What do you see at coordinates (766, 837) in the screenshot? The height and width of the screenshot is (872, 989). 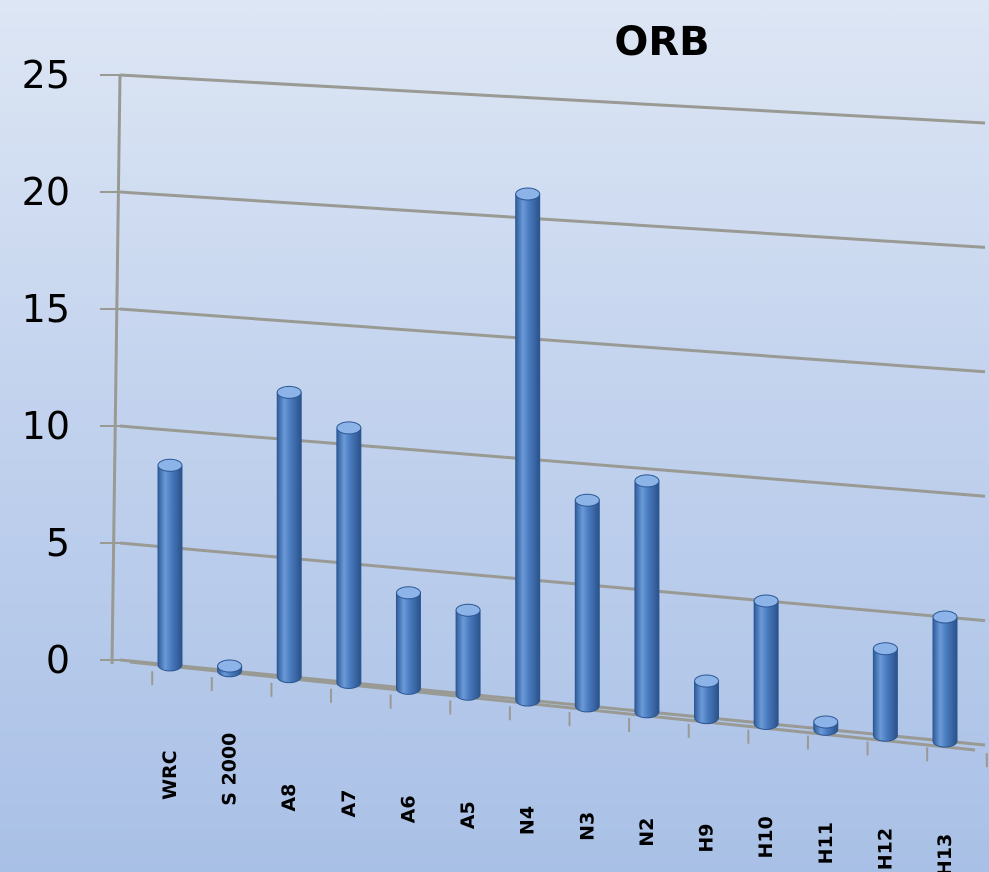 I see `x-tick-label: H10` at bounding box center [766, 837].